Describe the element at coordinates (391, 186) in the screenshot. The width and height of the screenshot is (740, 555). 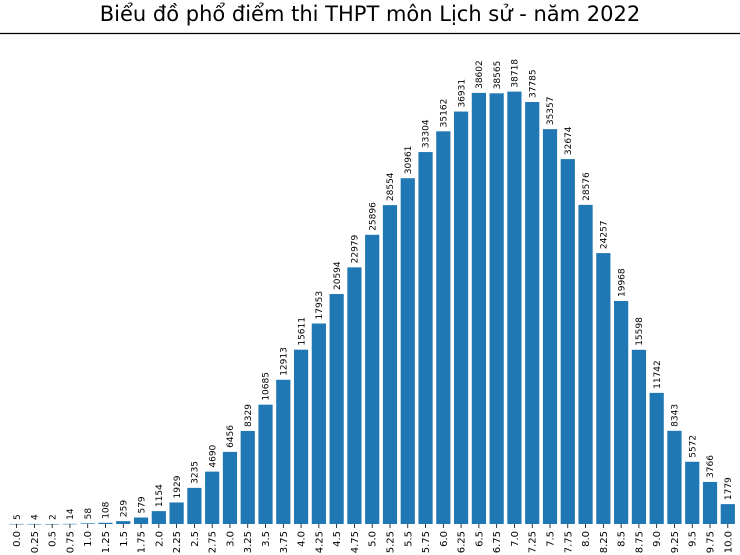
I see `data-label-5.25: 28554` at that location.